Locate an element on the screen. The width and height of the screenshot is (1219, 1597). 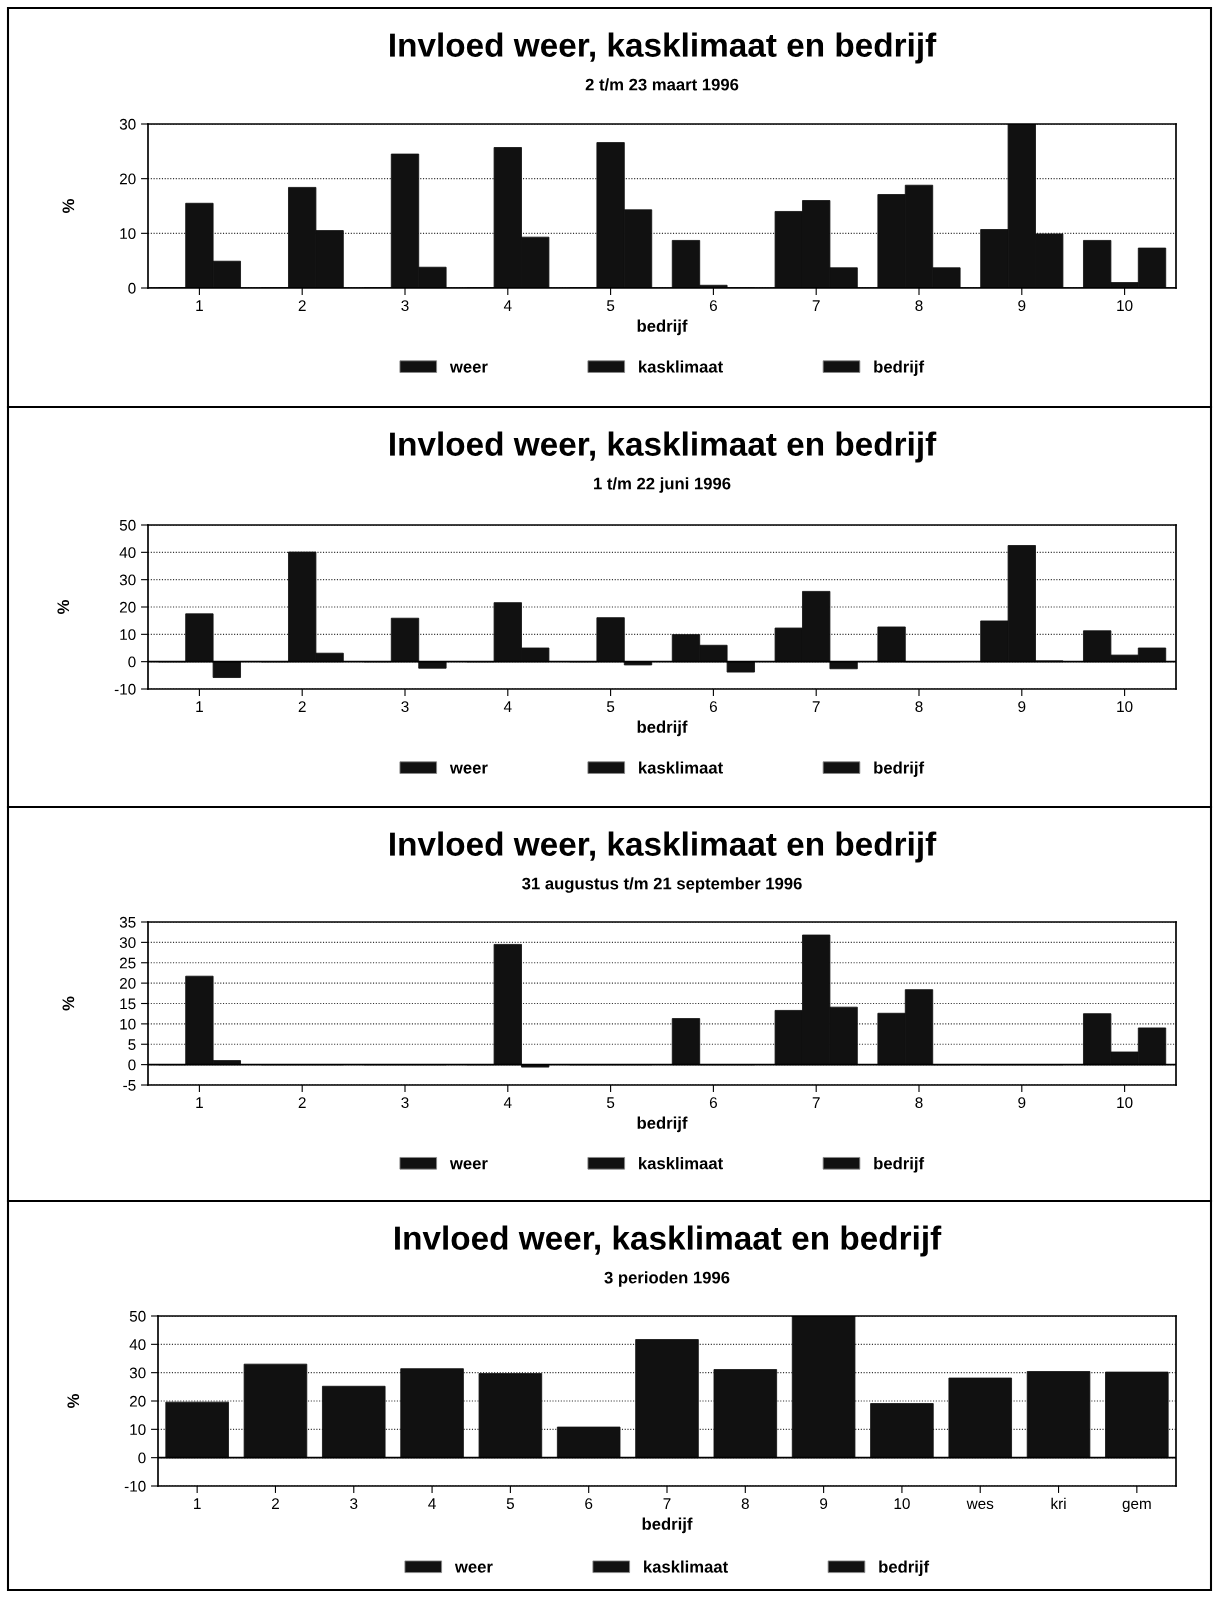
chart-subtitle: 1 t/m 22 juni 1996 is located at coordinates (662, 485).